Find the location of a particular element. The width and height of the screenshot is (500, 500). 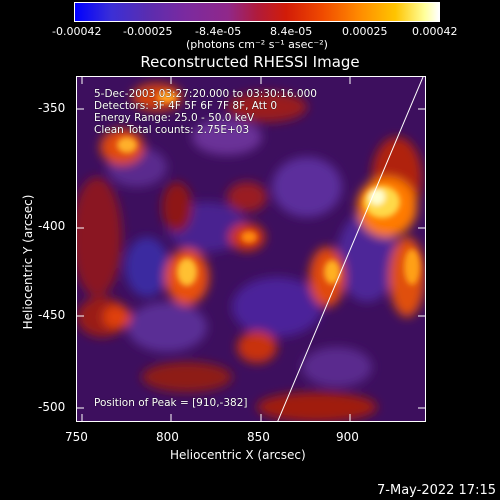

colorbar-tick-label: 0.00042 is located at coordinates (435, 31).